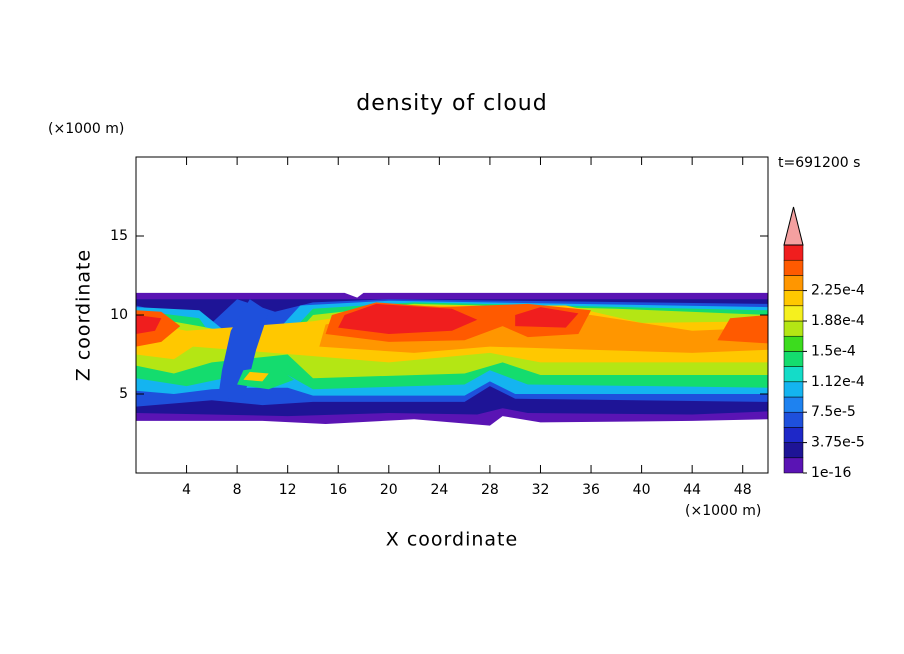 The image size is (904, 654). I want to click on chart-title: density of cloud, so click(451, 103).